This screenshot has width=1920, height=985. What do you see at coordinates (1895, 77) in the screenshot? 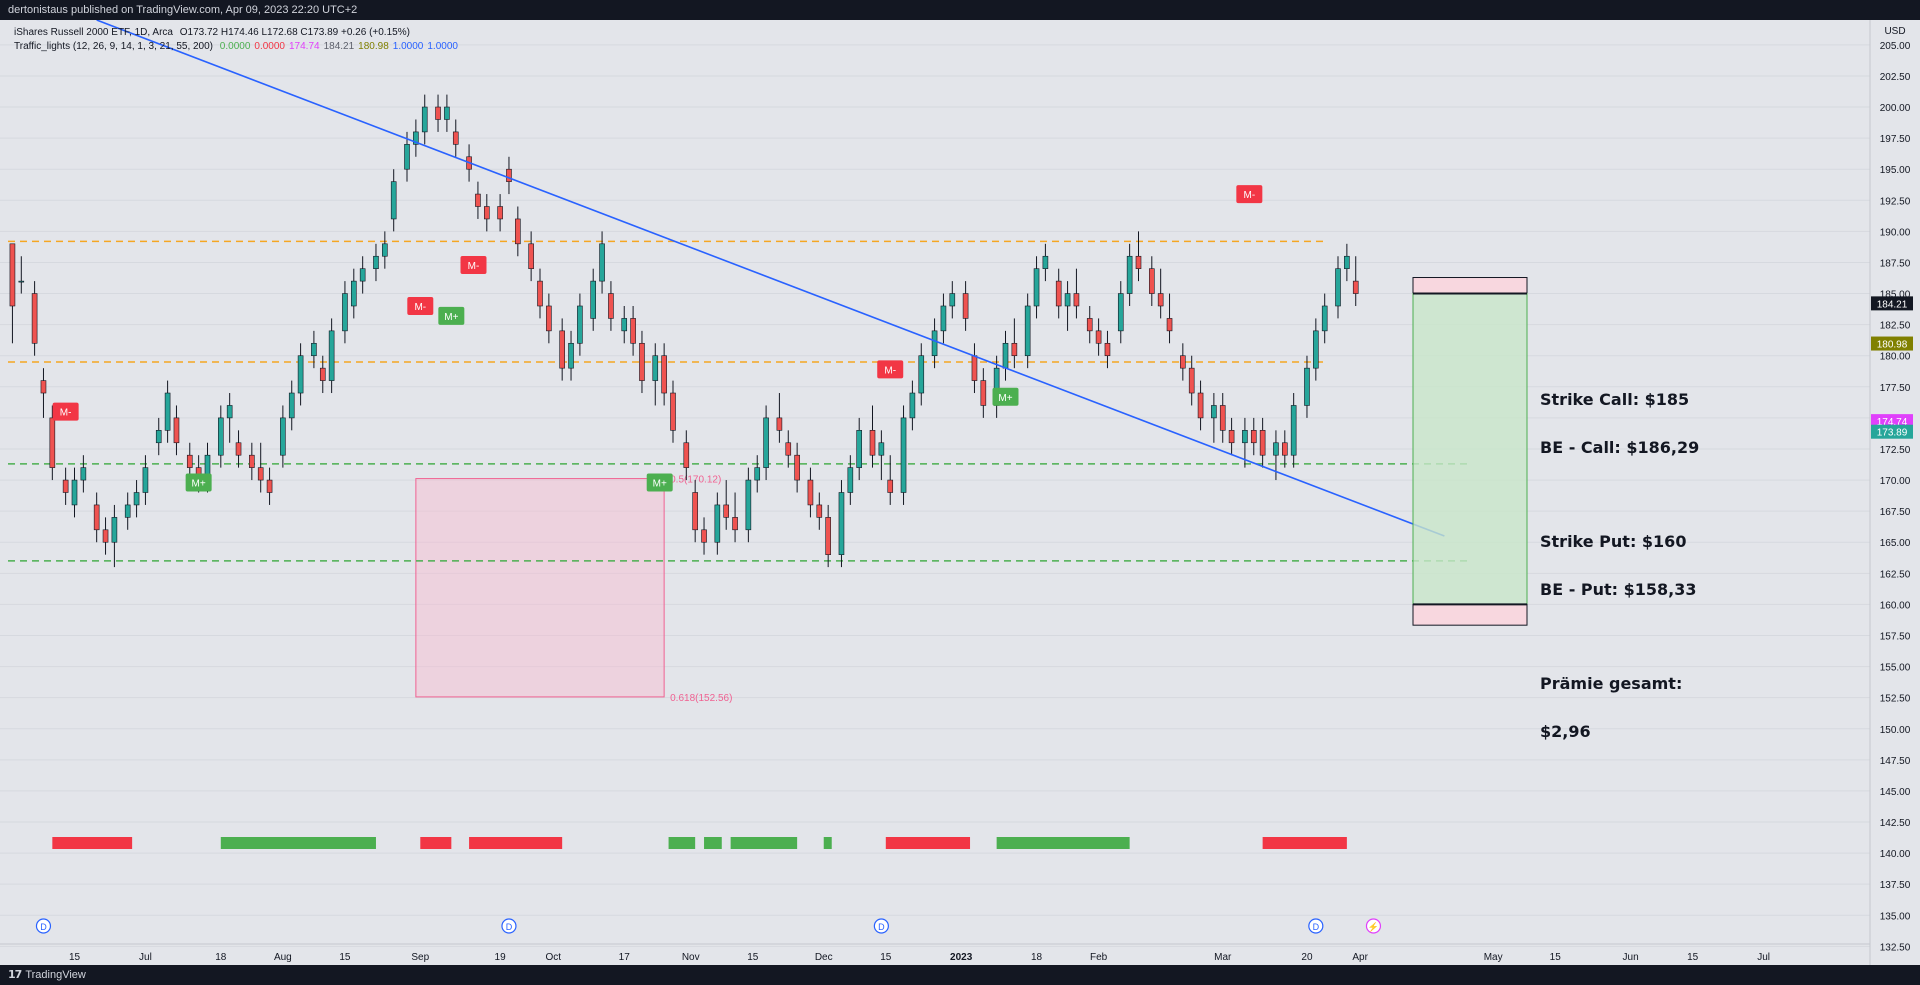
I see `price-tick: 202.50` at bounding box center [1895, 77].